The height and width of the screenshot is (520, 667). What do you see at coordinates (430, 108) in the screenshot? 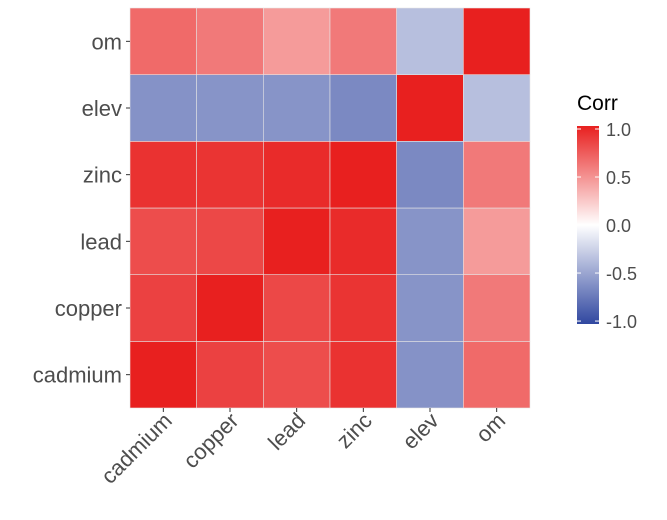
I see `cell-elev-elev` at bounding box center [430, 108].